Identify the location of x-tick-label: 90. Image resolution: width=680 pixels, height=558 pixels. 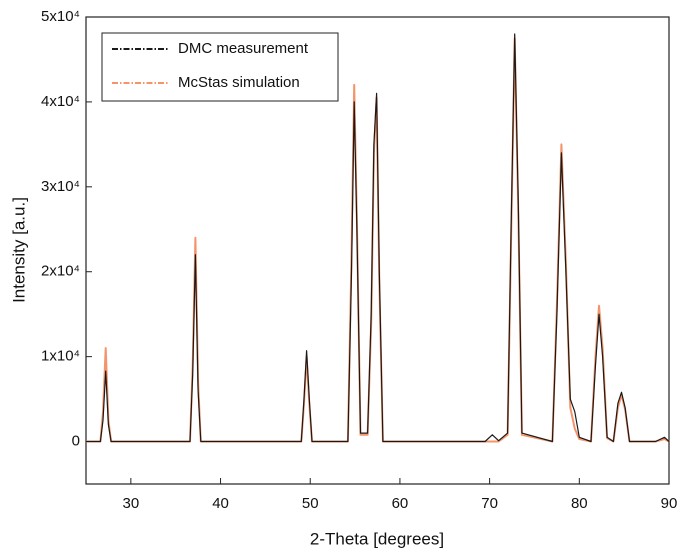
(669, 503).